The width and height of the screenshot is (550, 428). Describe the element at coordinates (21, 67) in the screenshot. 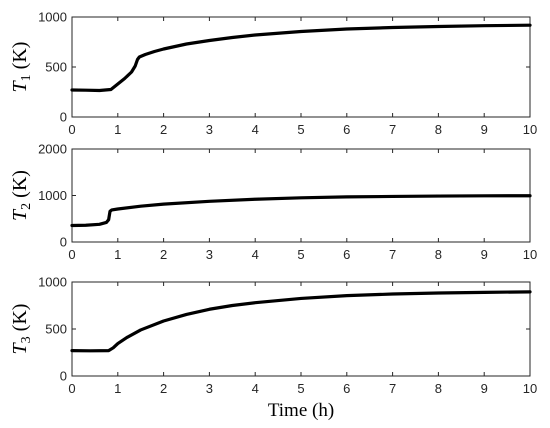

I see `y-axis-label: T1 (K)` at that location.